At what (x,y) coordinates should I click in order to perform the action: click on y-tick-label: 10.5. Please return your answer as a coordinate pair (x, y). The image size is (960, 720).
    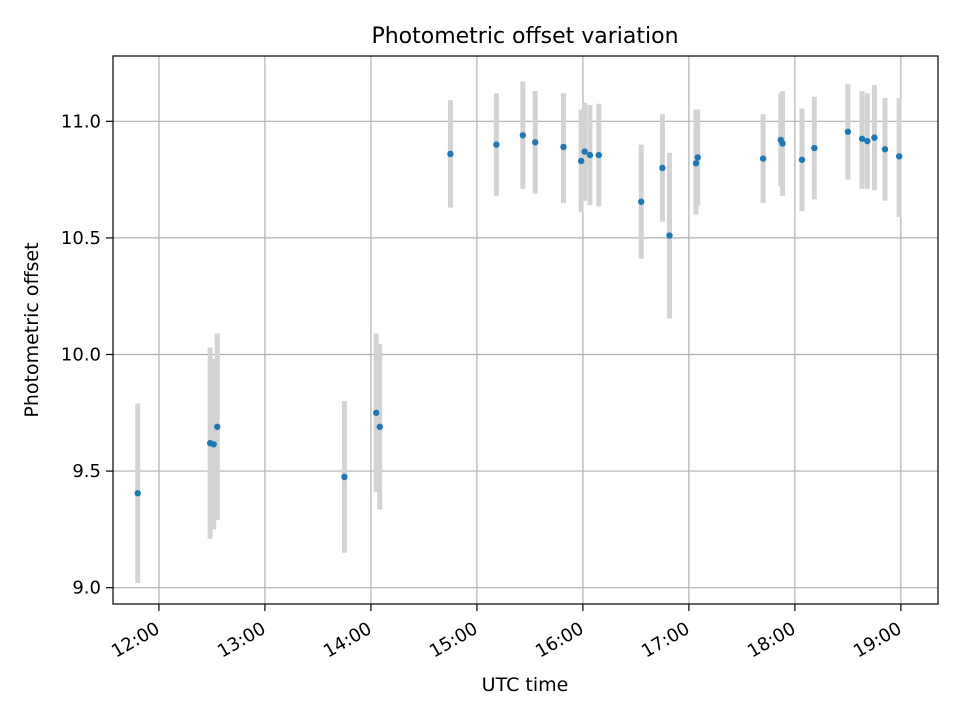
    Looking at the image, I should click on (81, 238).